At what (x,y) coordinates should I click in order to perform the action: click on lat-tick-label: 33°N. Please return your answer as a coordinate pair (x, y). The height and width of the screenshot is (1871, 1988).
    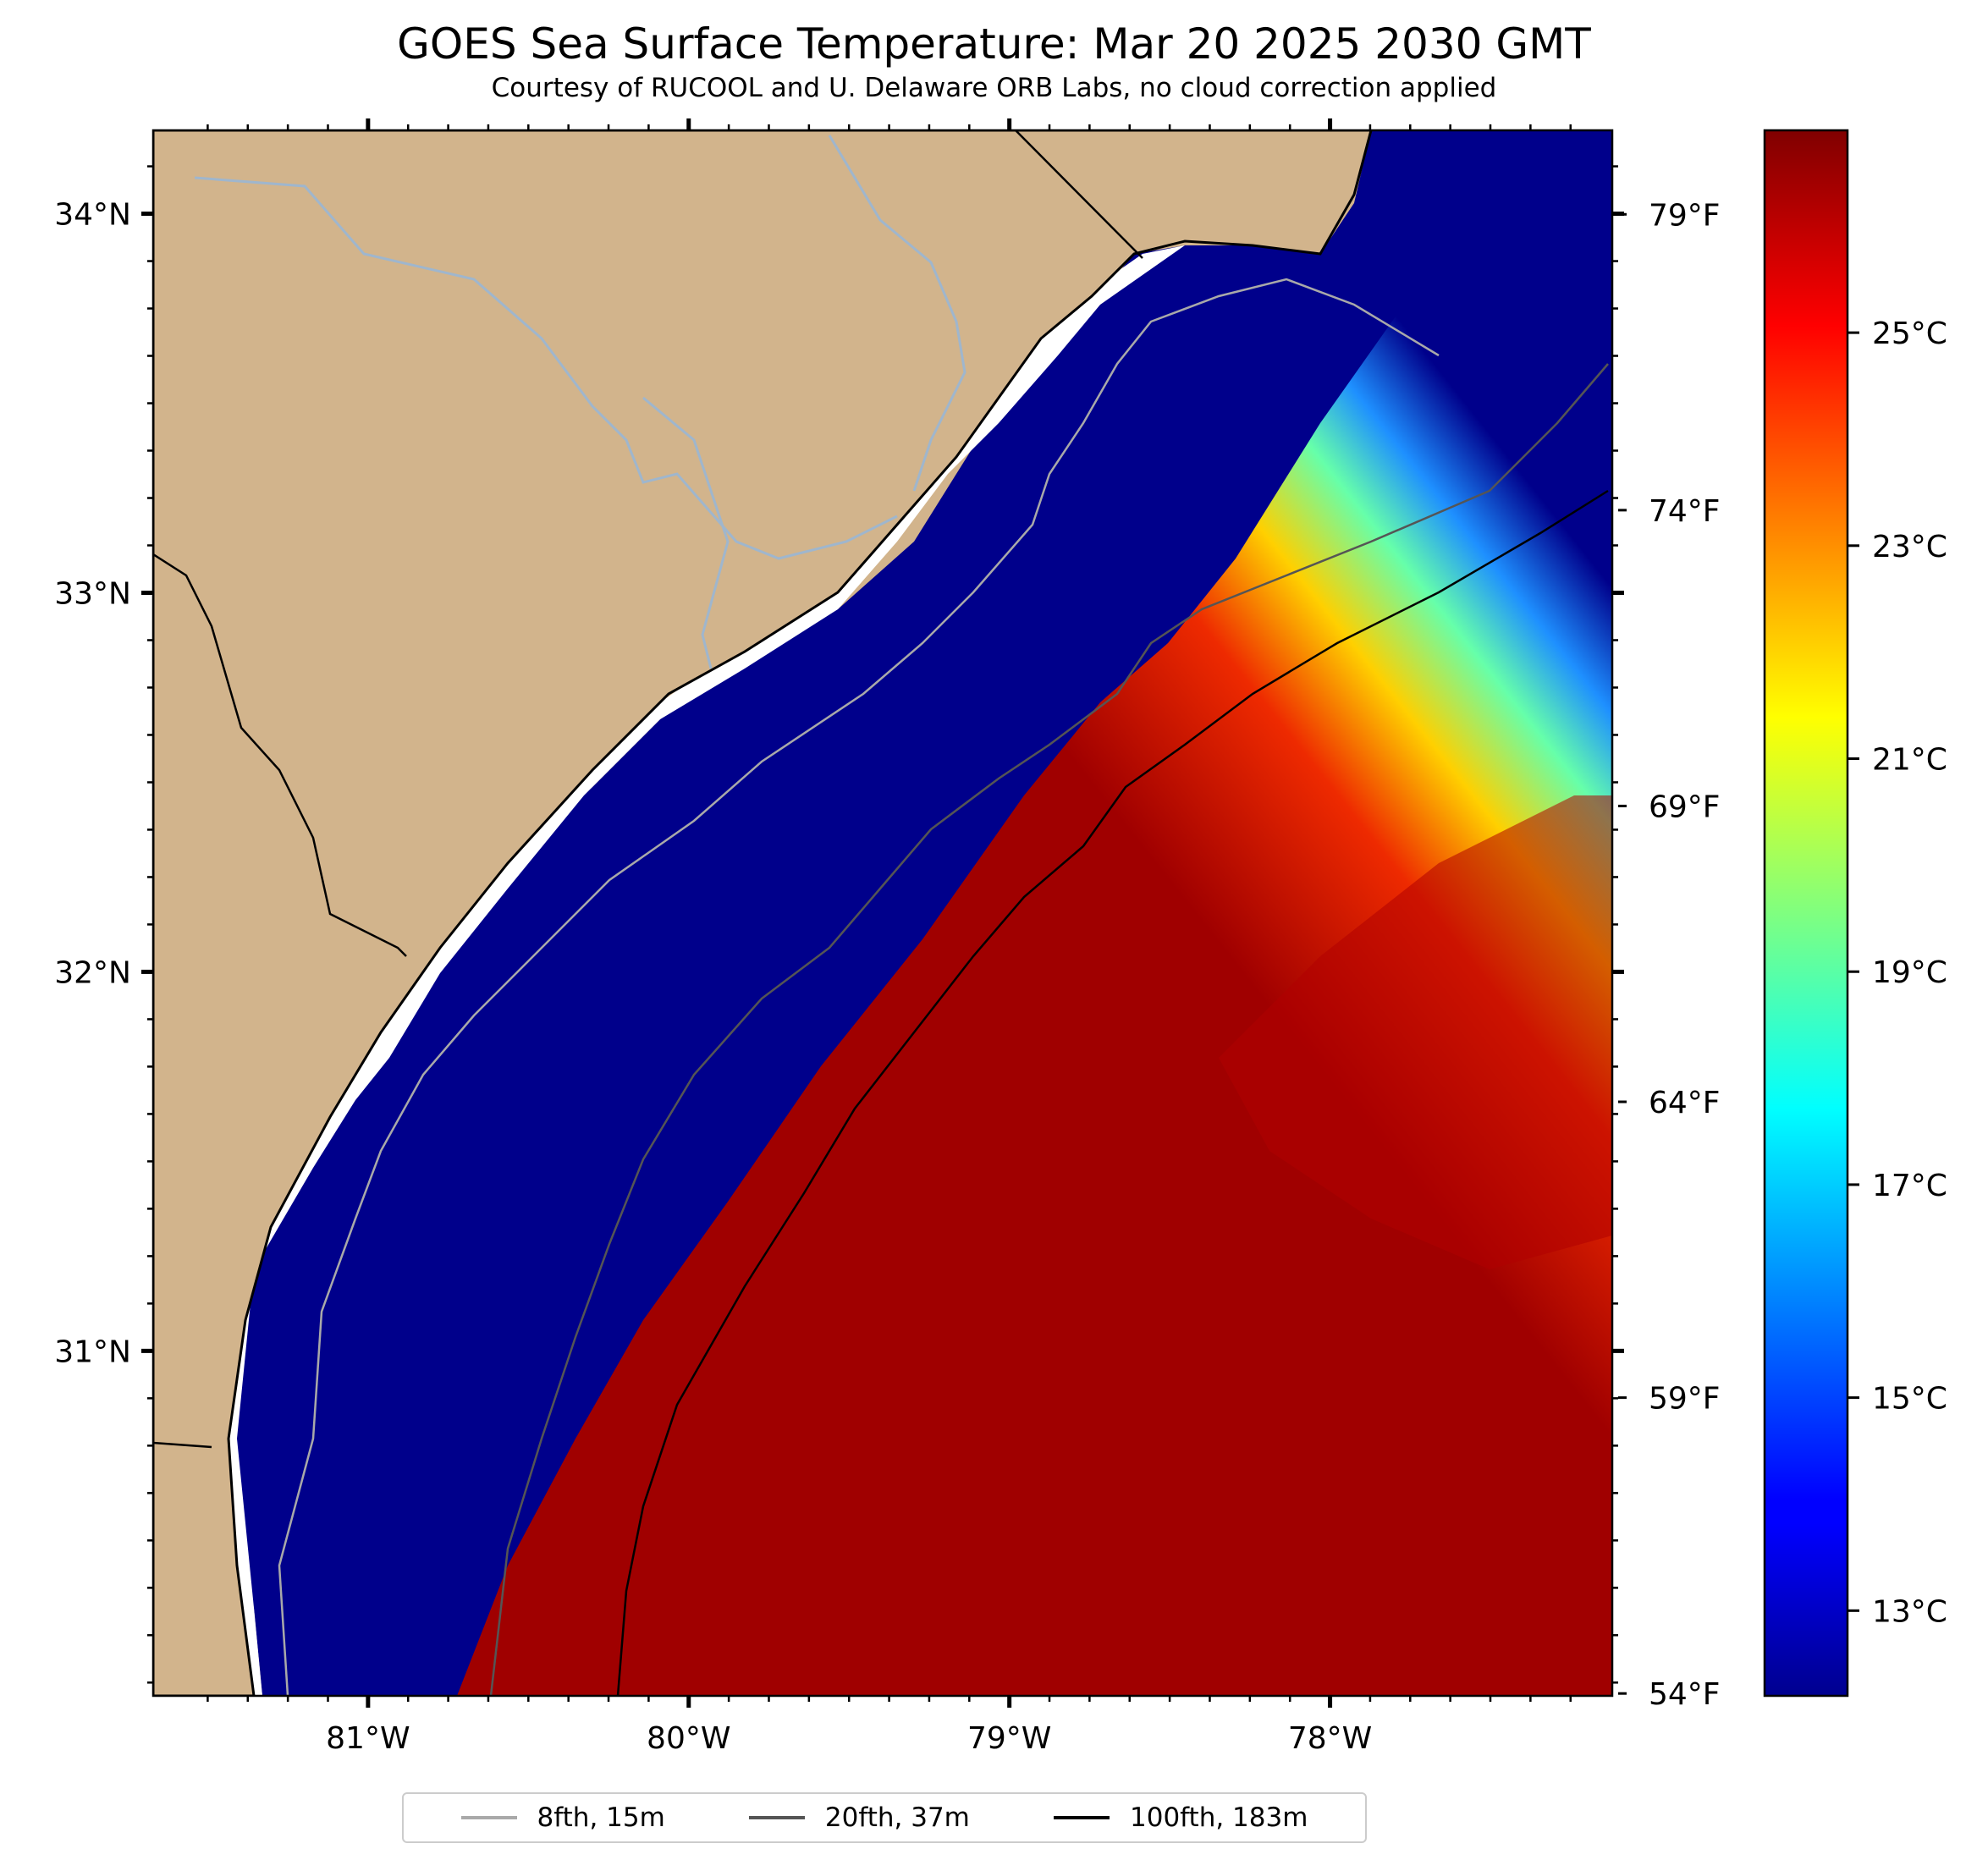
    Looking at the image, I should click on (92, 594).